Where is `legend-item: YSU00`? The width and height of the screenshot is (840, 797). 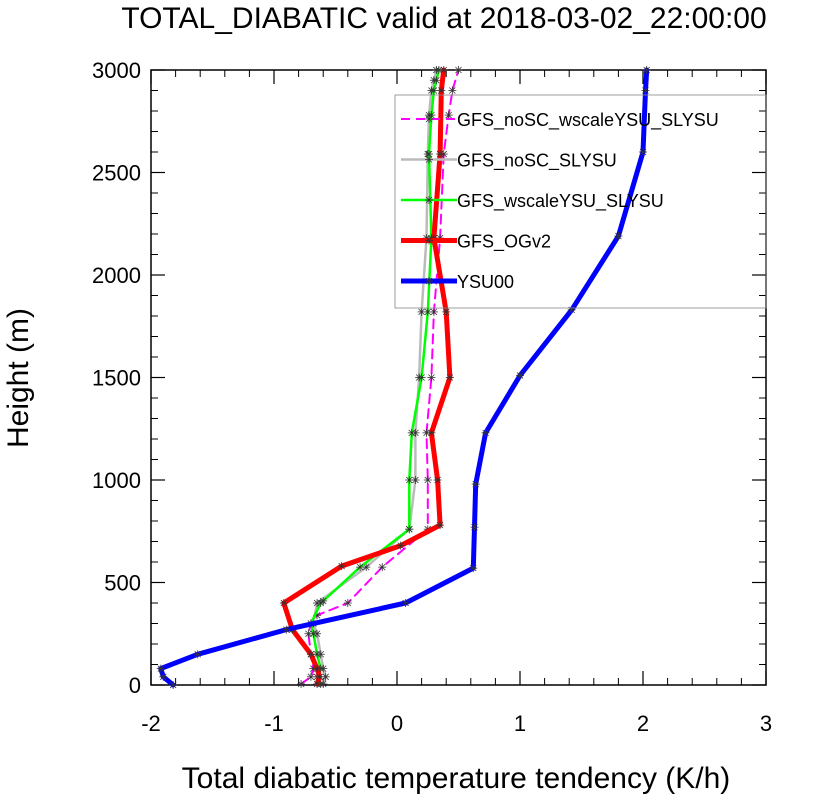 legend-item: YSU00 is located at coordinates (457, 282).